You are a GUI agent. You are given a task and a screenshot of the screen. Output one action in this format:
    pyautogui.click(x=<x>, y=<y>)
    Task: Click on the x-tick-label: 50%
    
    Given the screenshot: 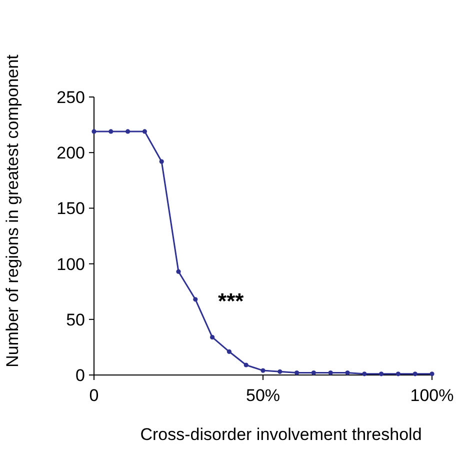 What is the action you would take?
    pyautogui.click(x=263, y=395)
    